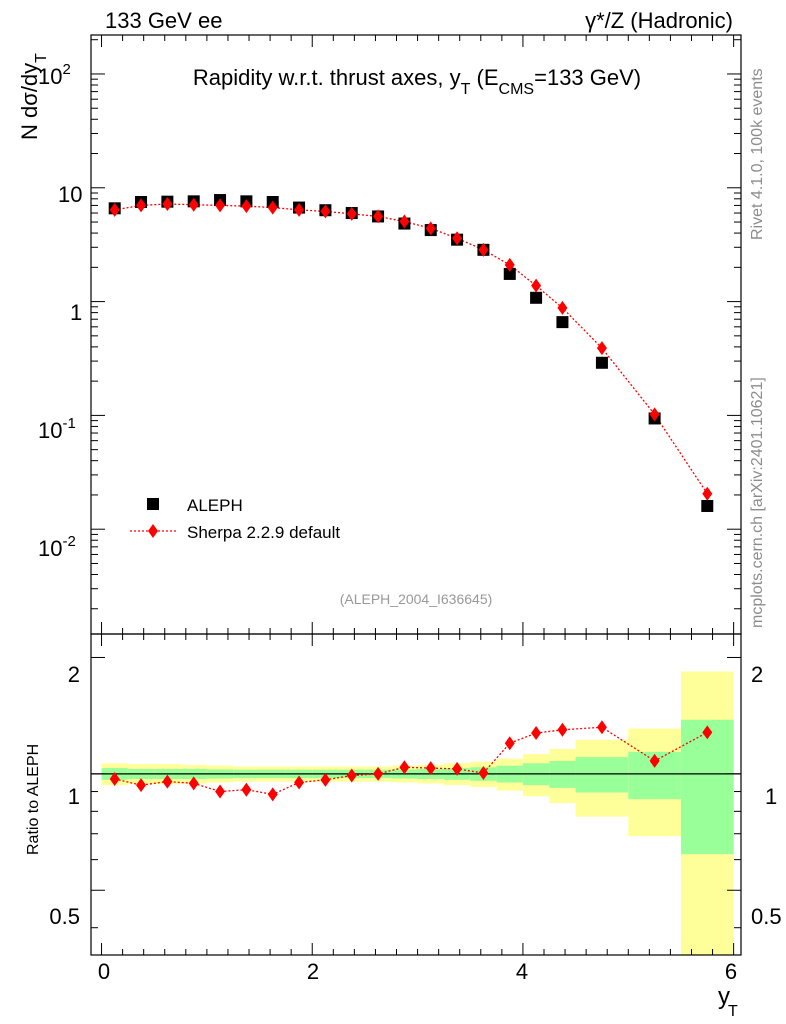  What do you see at coordinates (215, 505) in the screenshot?
I see `legend-label-aleph: ALEPH` at bounding box center [215, 505].